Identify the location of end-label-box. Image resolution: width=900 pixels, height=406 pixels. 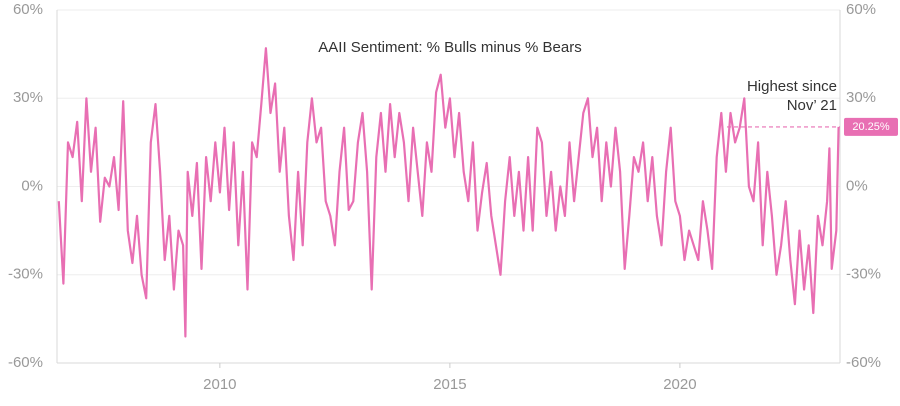
(871, 126).